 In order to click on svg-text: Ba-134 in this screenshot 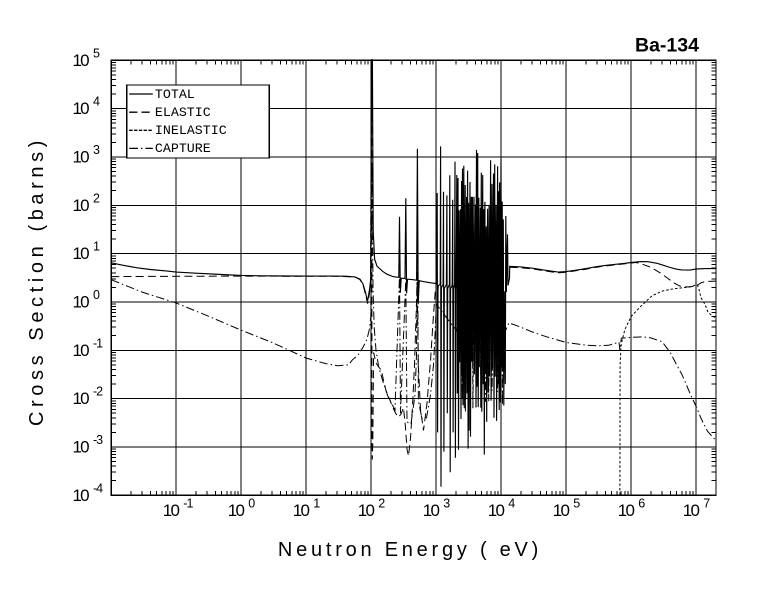, I will do `click(667, 46)`.